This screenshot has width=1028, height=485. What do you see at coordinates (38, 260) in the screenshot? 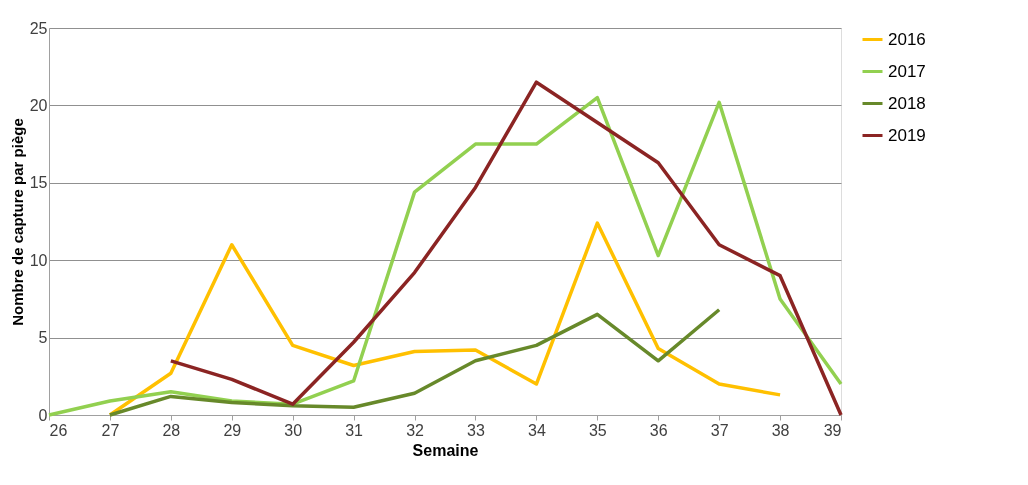
I see `y-tick-label: 10` at bounding box center [38, 260].